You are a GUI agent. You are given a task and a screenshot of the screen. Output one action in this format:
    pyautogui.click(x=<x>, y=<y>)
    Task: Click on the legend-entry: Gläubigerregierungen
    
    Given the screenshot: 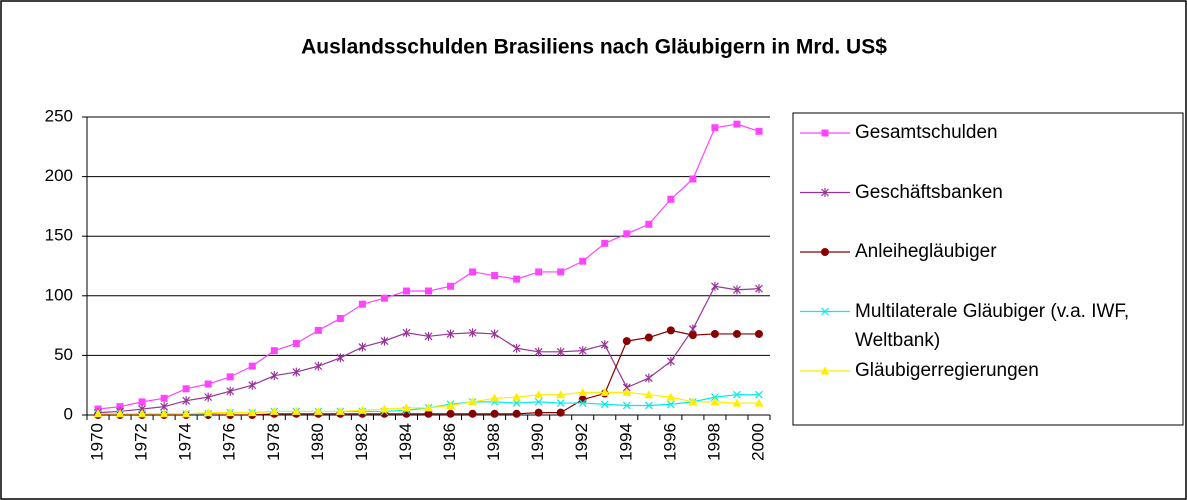 What is the action you would take?
    pyautogui.click(x=947, y=370)
    